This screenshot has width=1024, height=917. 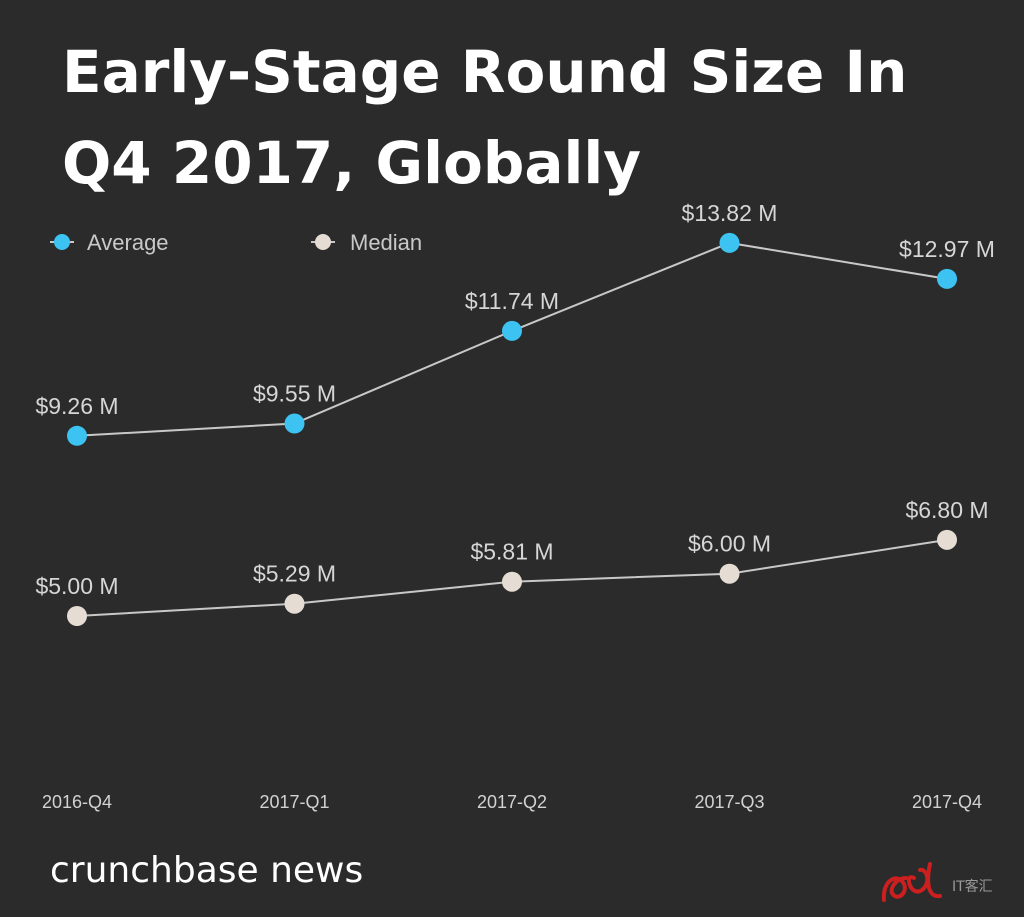 I want to click on data-point-median-2017-Q4, so click(x=947, y=539).